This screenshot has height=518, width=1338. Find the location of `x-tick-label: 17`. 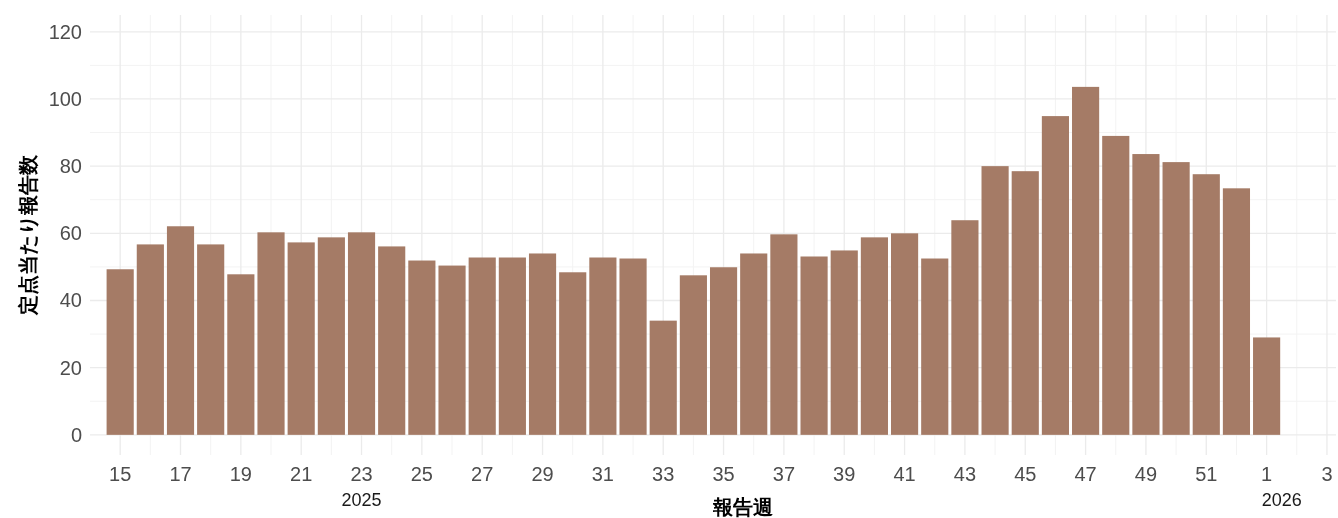

x-tick-label: 17 is located at coordinates (180, 474).